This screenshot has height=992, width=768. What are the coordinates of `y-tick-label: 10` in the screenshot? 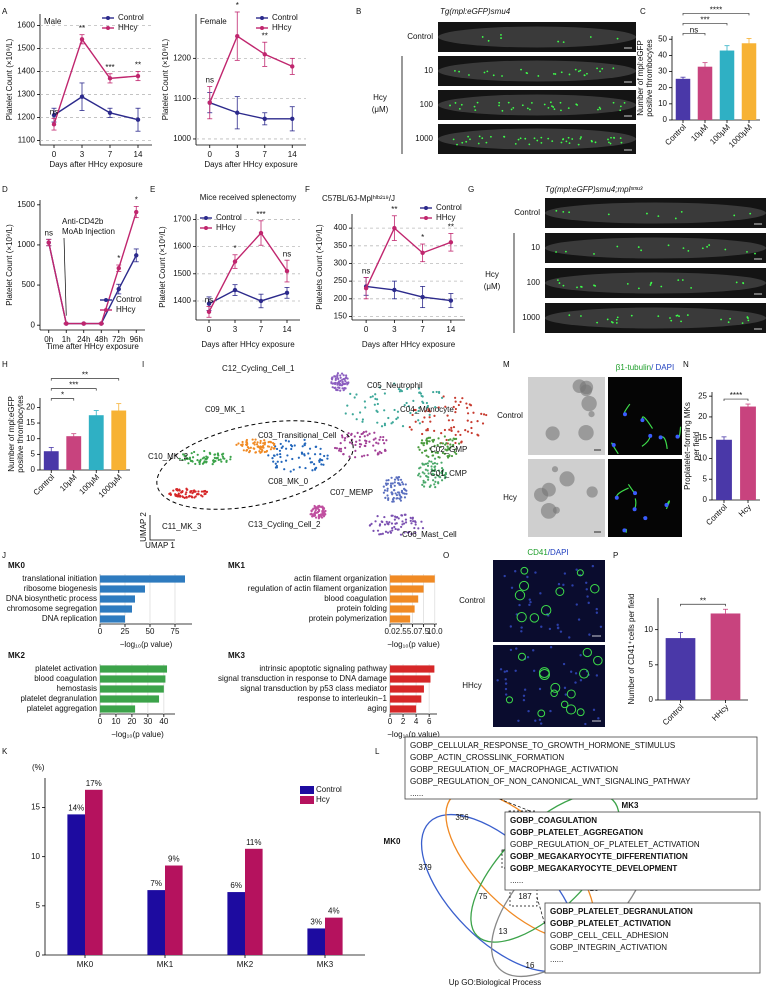 It's located at (648, 629).